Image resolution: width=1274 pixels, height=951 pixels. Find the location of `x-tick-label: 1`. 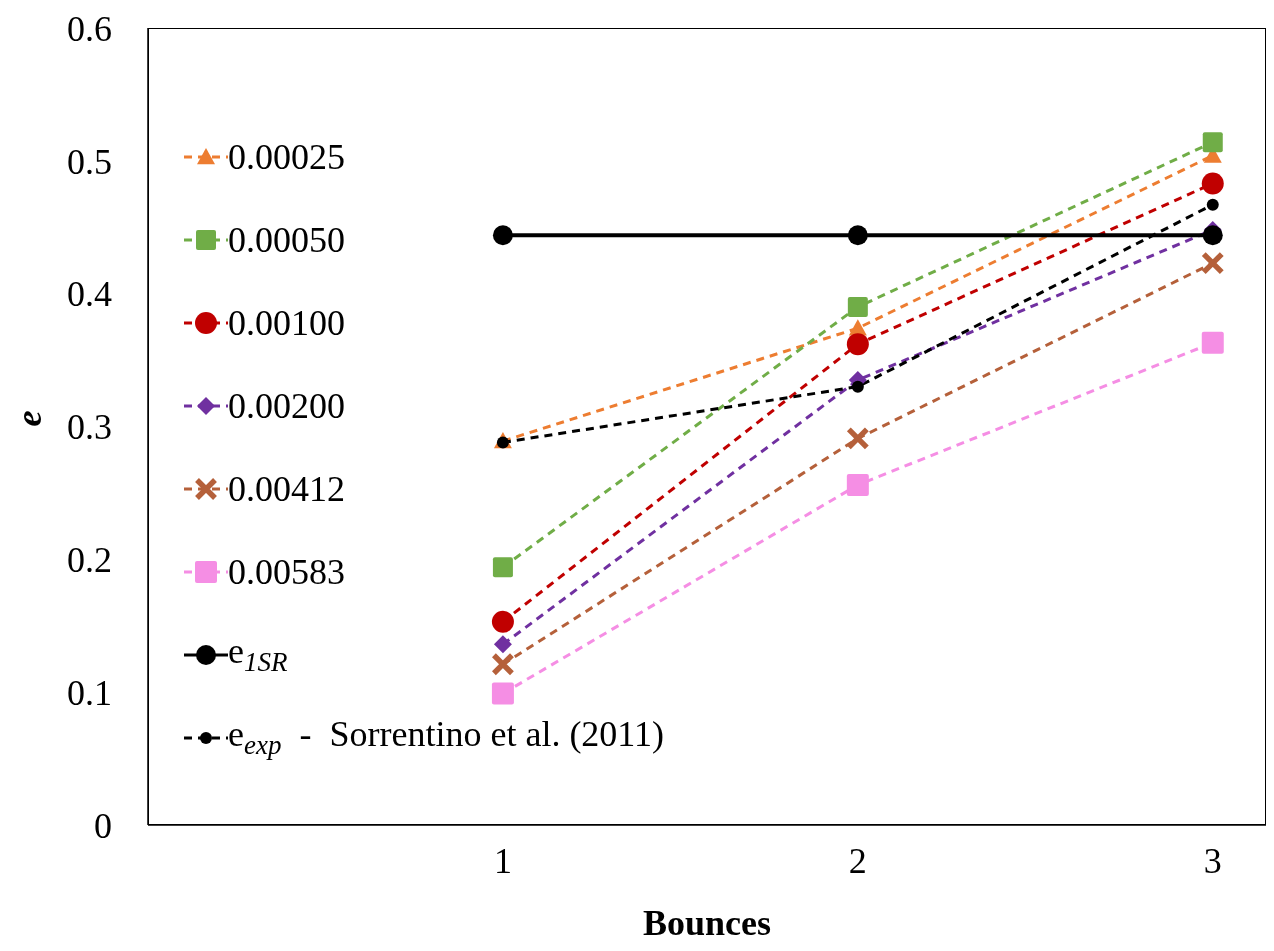

x-tick-label: 1 is located at coordinates (502, 860).